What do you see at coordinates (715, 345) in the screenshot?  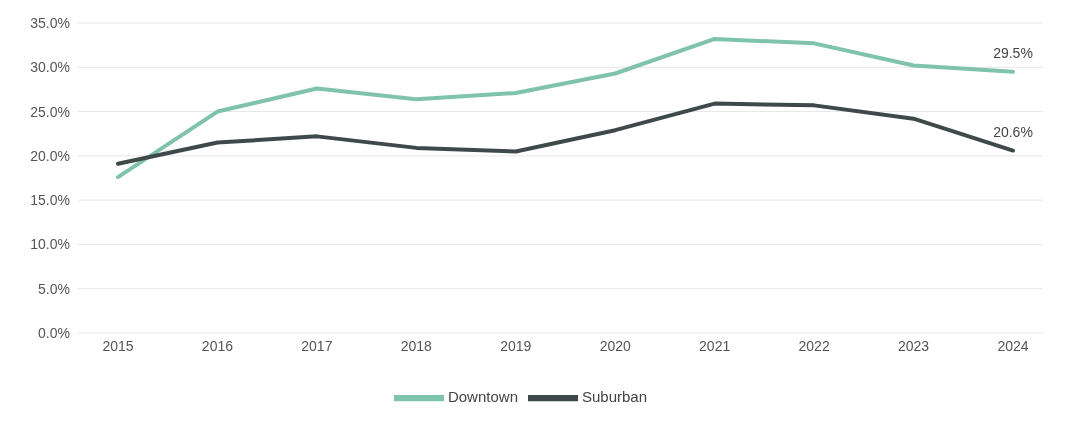 I see `x-tick-label: 2021` at bounding box center [715, 345].